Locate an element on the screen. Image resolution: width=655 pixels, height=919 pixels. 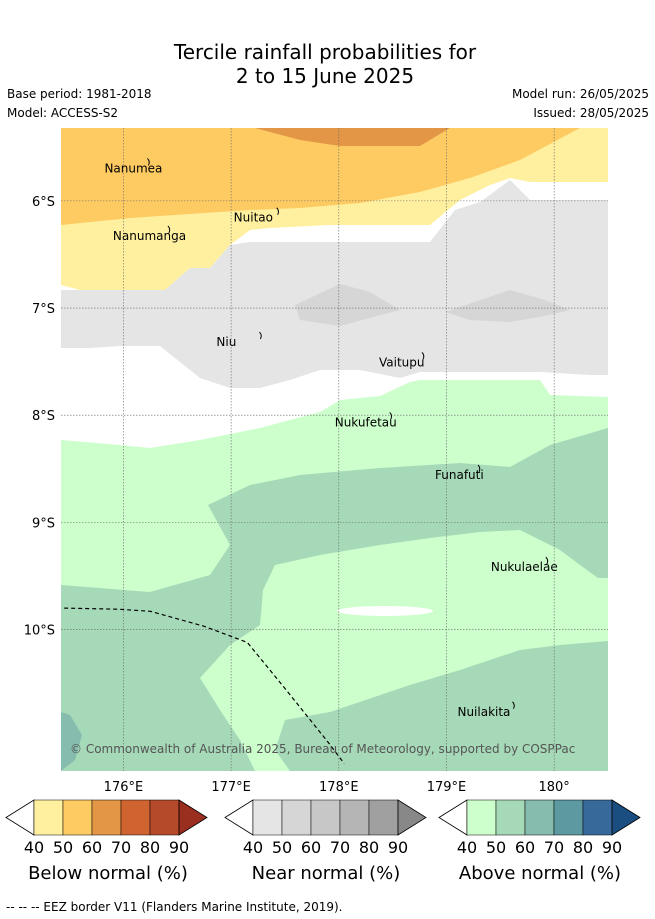
longitude-axis: 176°E 177°E 178°E 179°E 180° is located at coordinates (337, 787).